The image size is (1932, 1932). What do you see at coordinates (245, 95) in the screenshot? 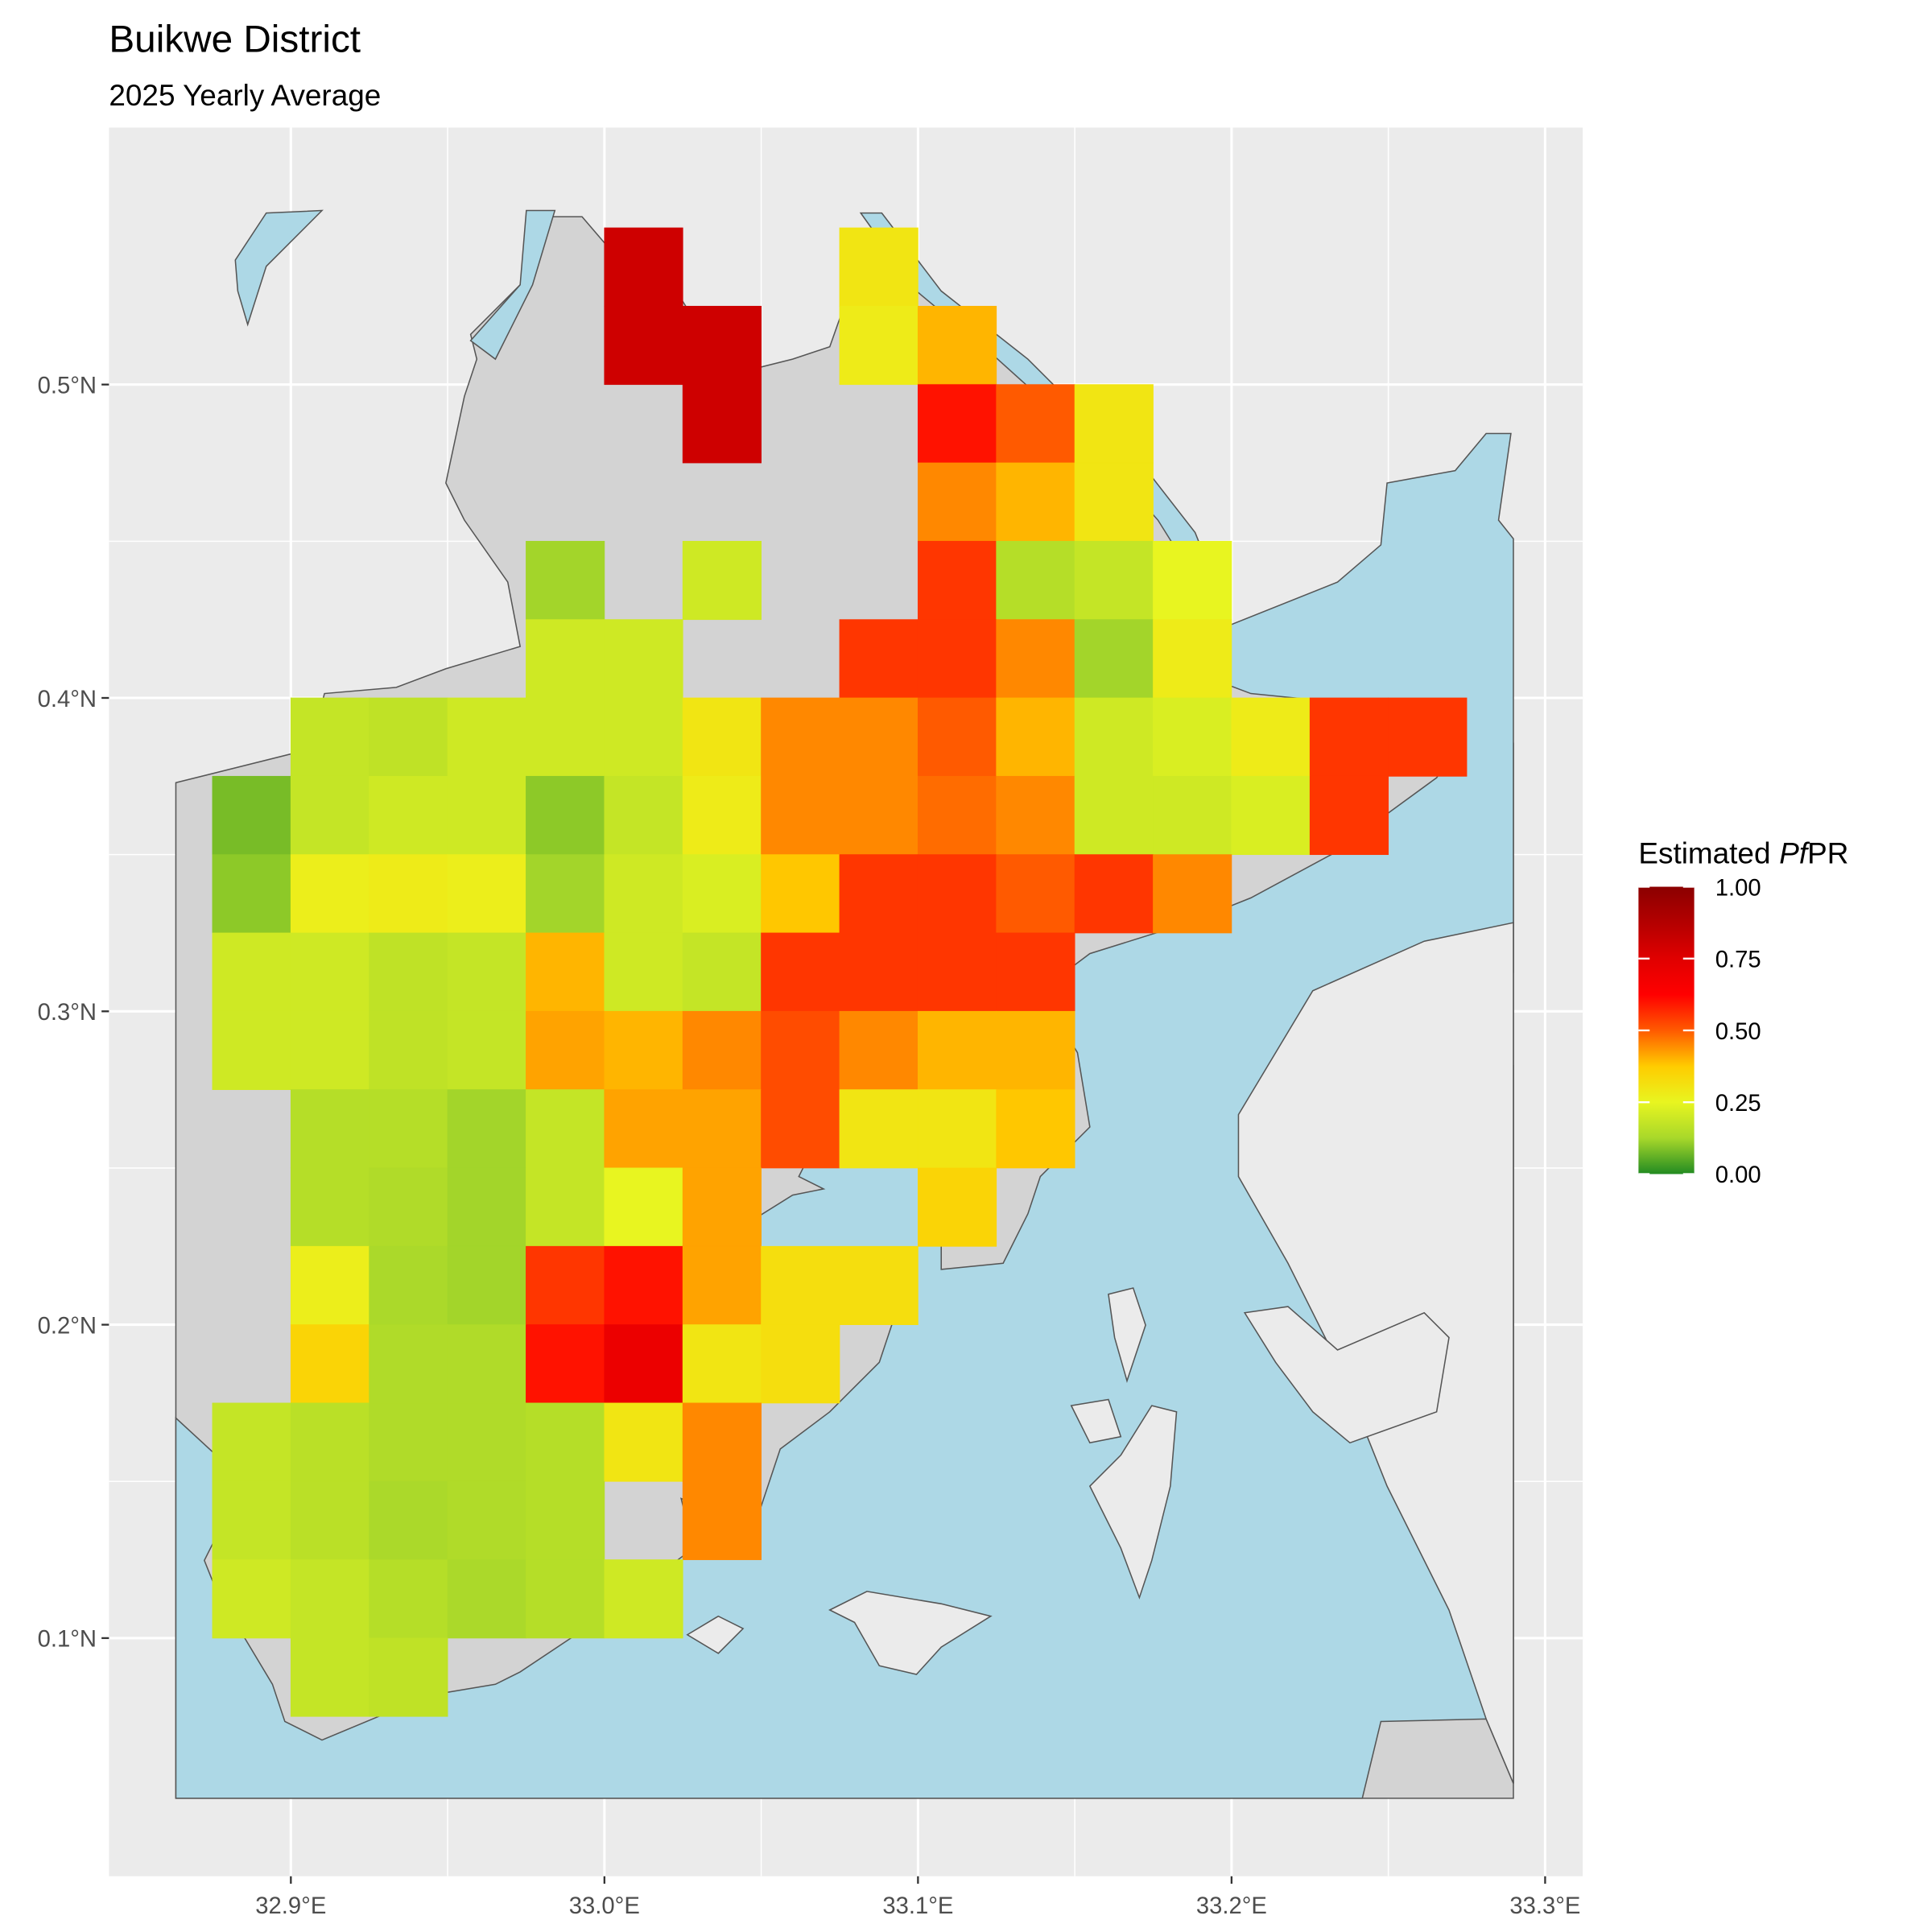
I see `chart-subtitle: 2025 Yearly Average` at bounding box center [245, 95].